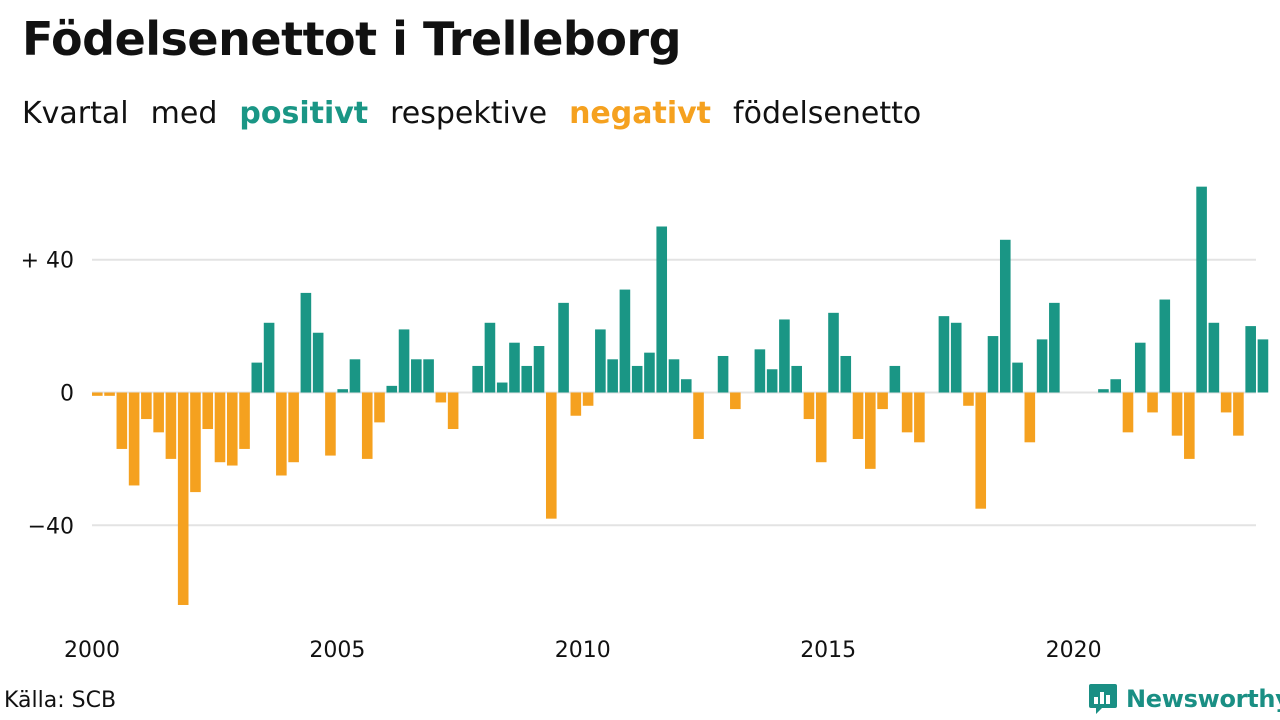 The image size is (1280, 720). Describe the element at coordinates (60, 700) in the screenshot. I see `source-note: Källa: SCB` at that location.